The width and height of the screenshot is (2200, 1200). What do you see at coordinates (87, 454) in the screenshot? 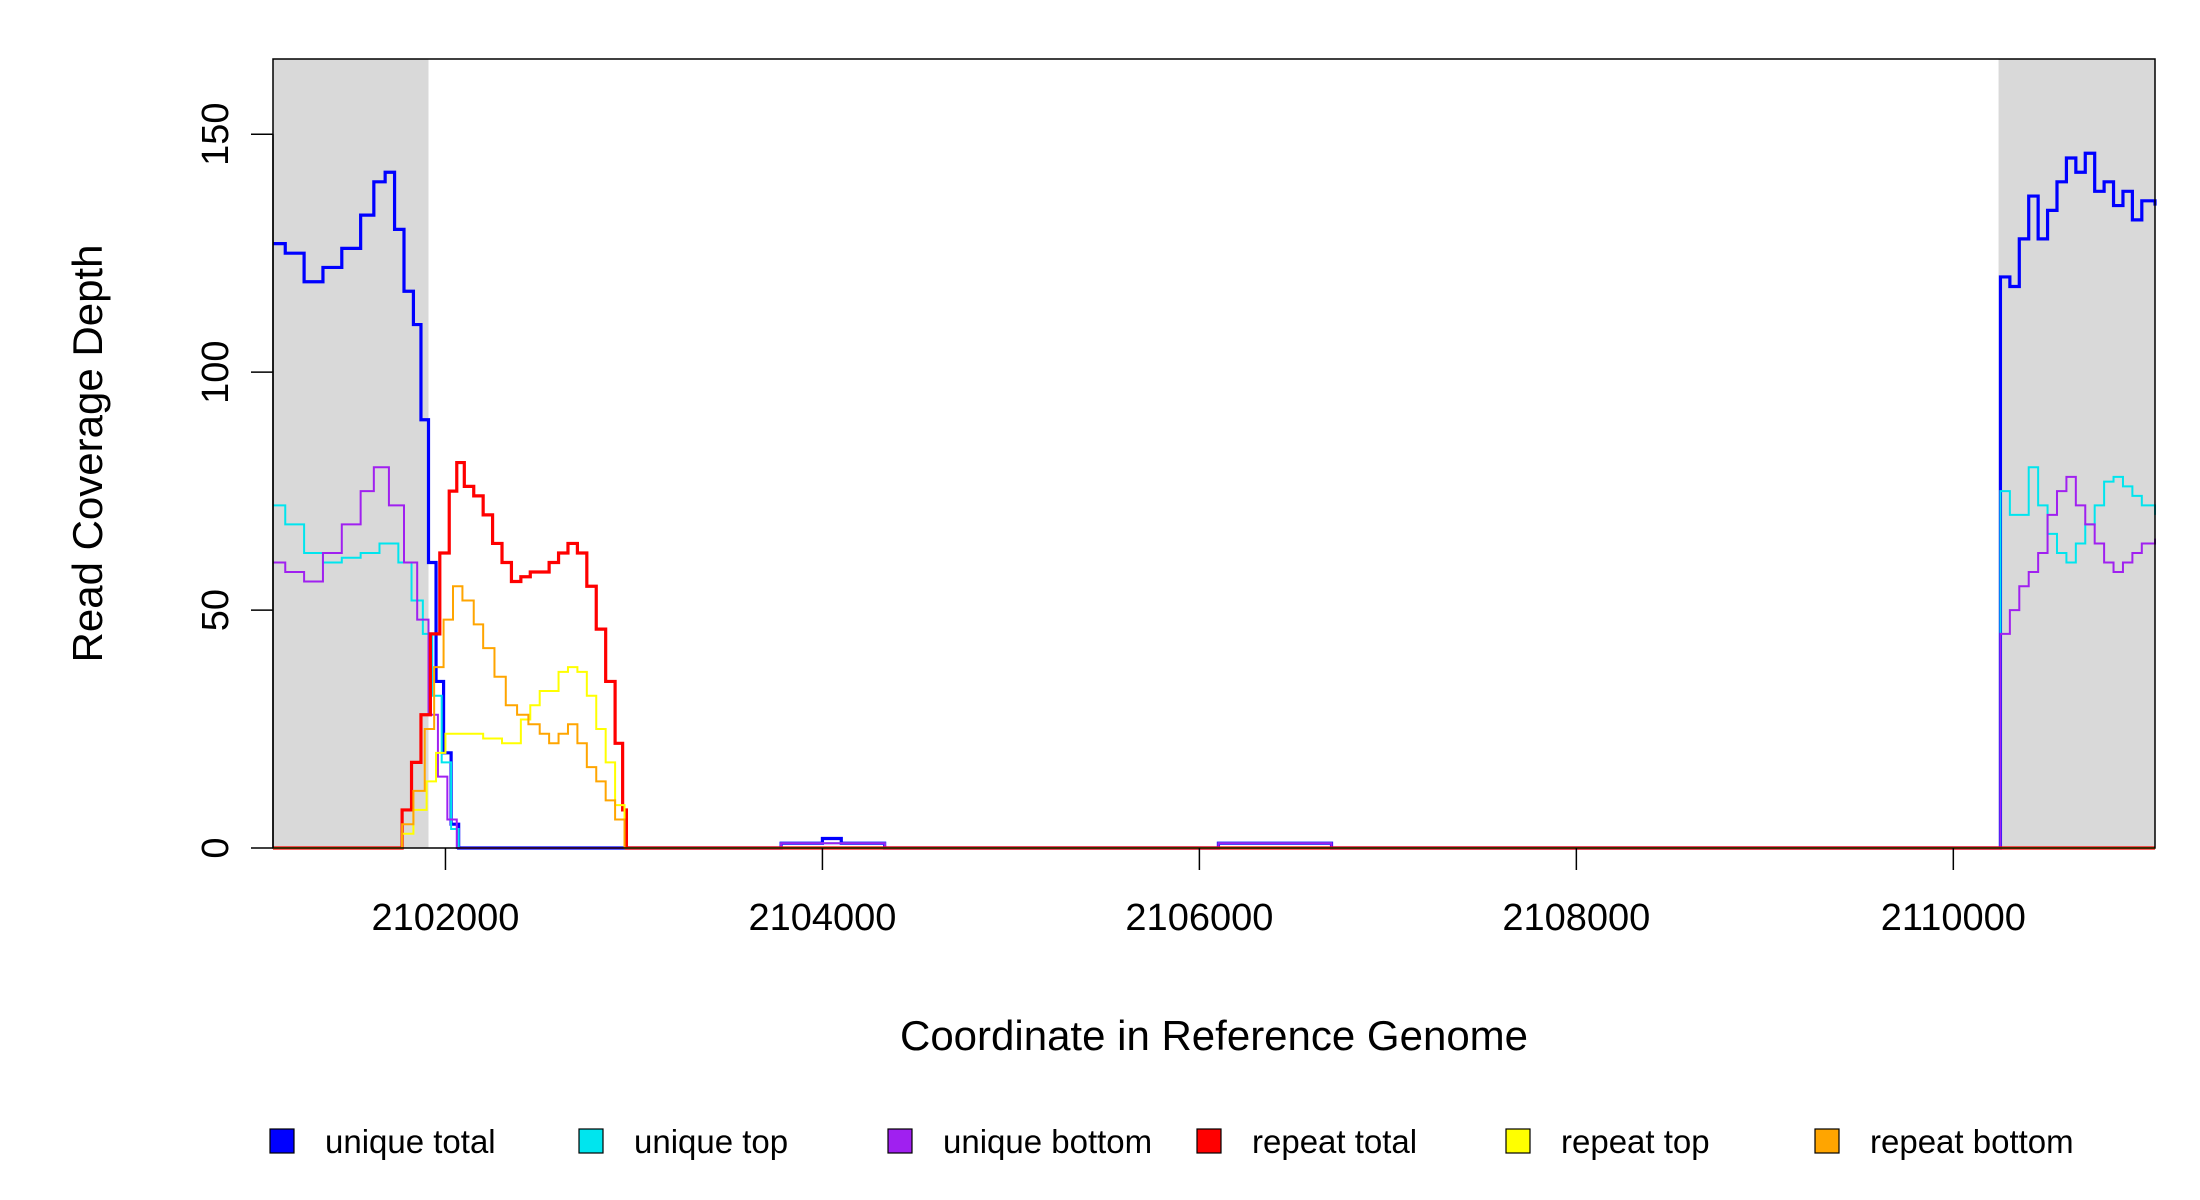
I see `y-axis-title: Read Coverage Depth` at bounding box center [87, 454].